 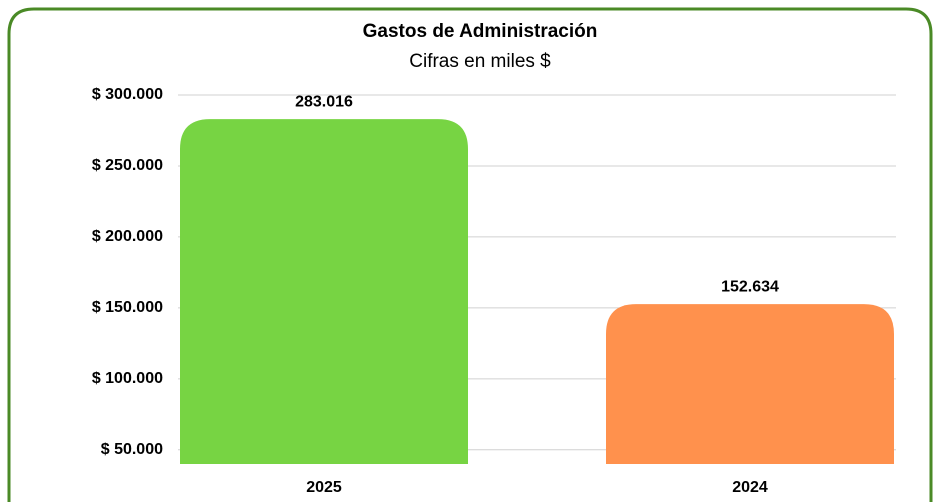 What do you see at coordinates (132, 449) in the screenshot?
I see `y-tick-label: $ 50.000` at bounding box center [132, 449].